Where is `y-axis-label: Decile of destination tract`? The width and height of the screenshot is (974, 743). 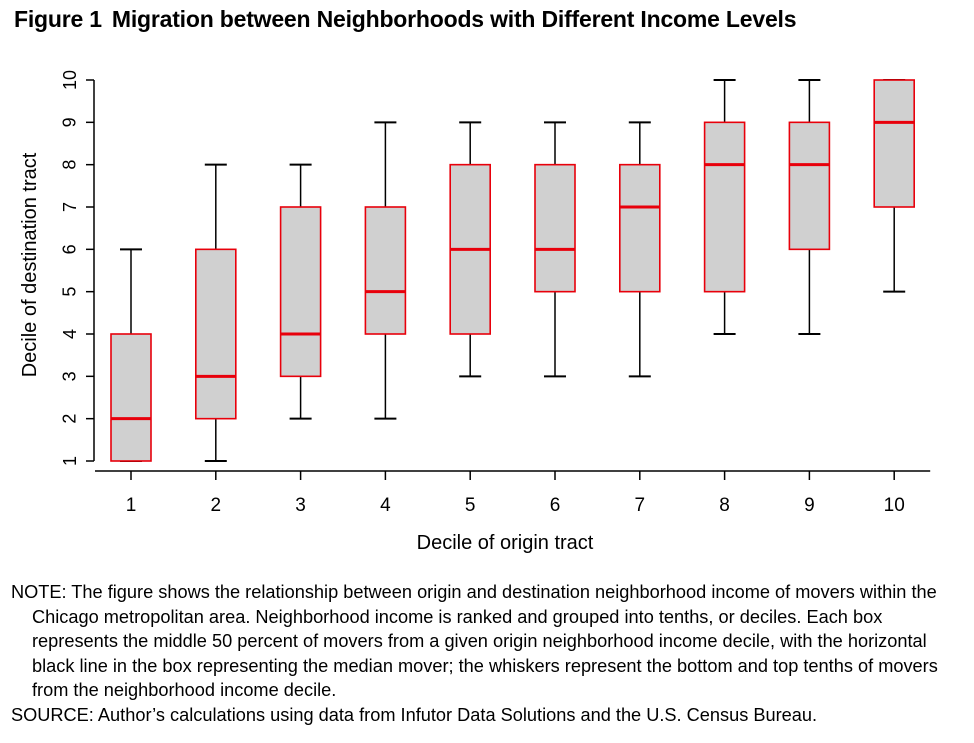 y-axis-label: Decile of destination tract is located at coordinates (30, 264).